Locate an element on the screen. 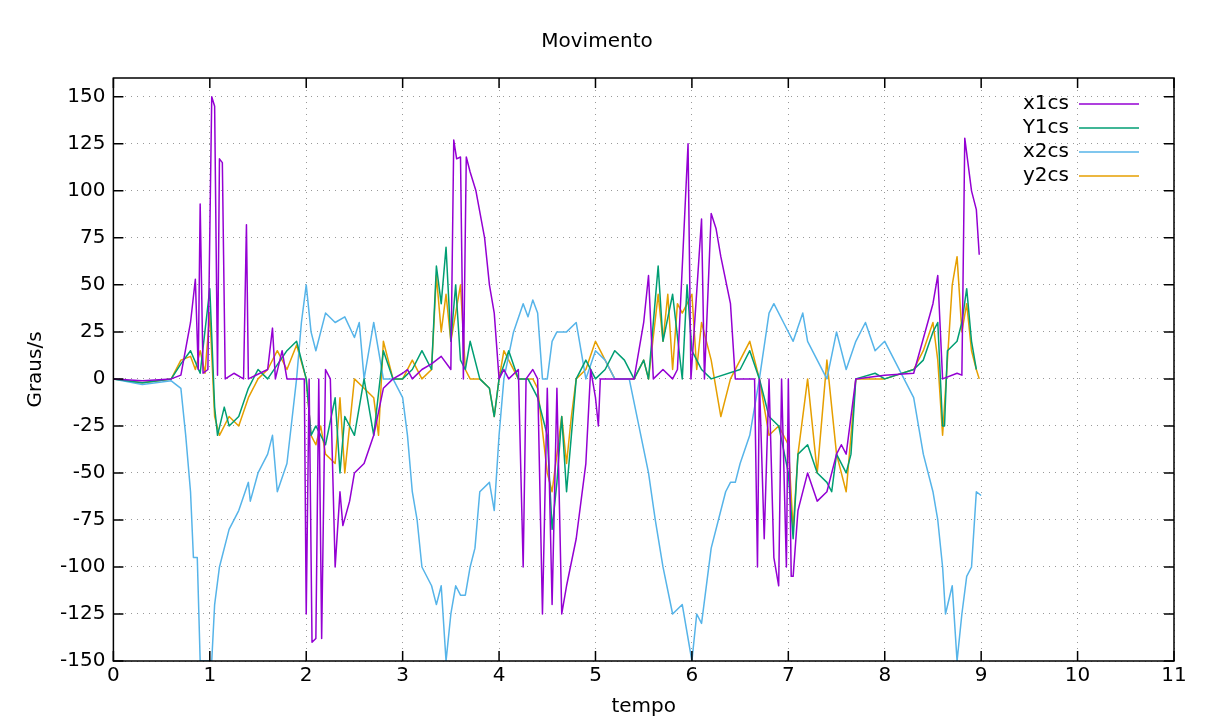 This screenshot has height=728, width=1214. legend-label: x2cs is located at coordinates (1046, 150).